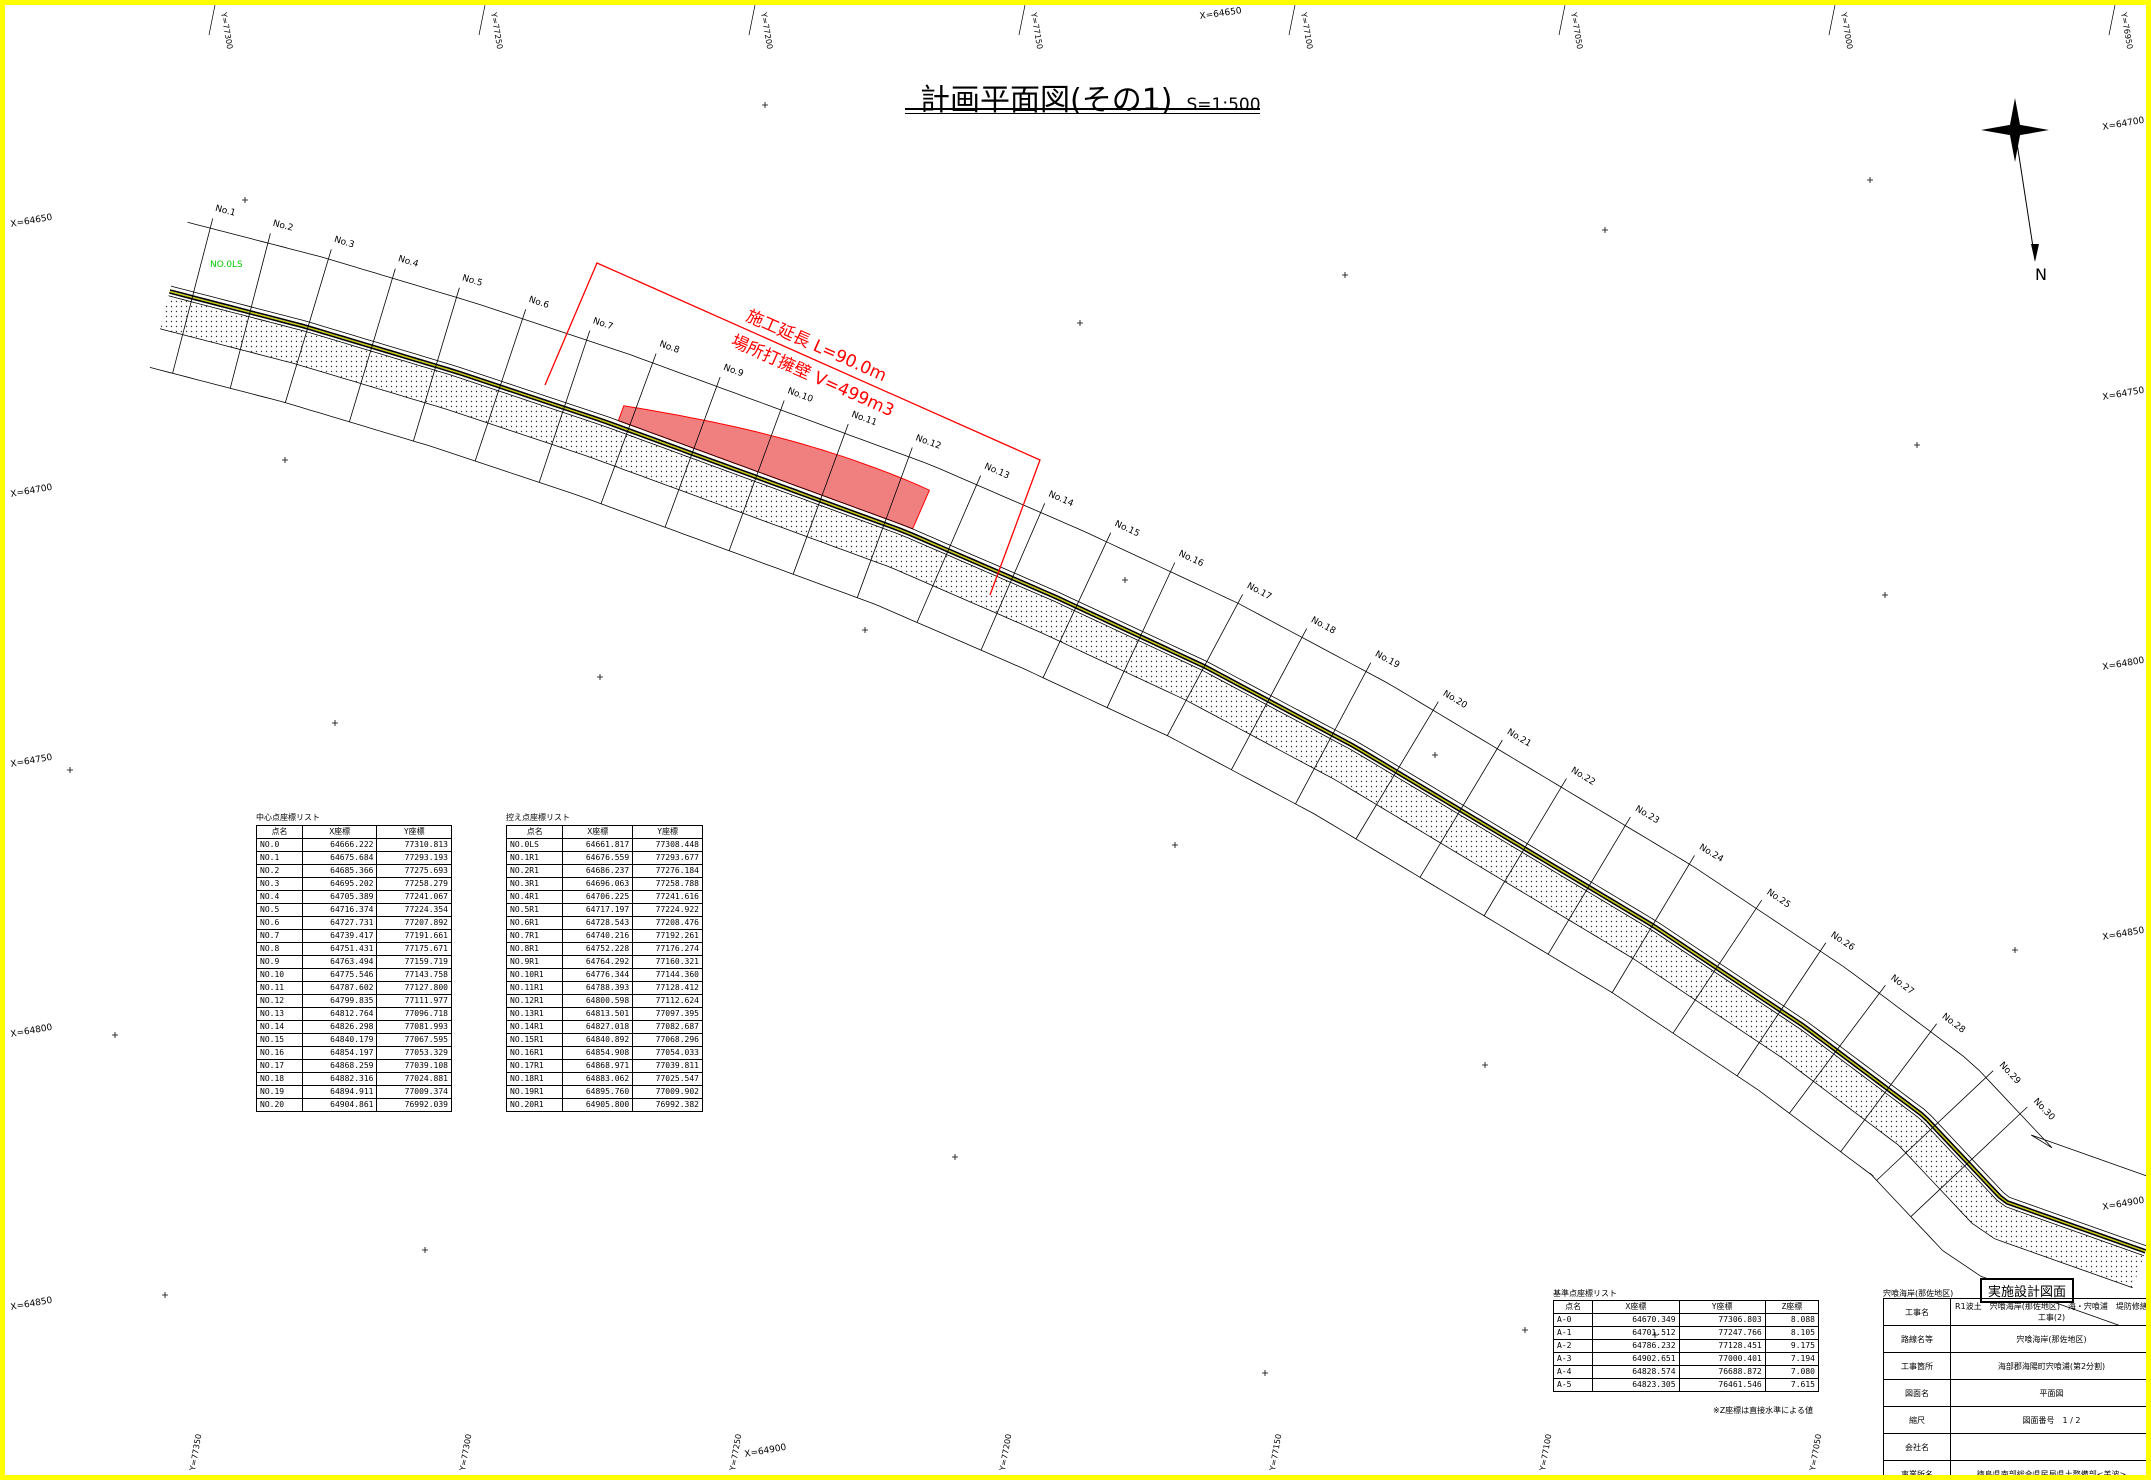 The height and width of the screenshot is (1480, 2151). Describe the element at coordinates (604, 1066) in the screenshot. I see `table-row: NO.17R1 64868.971 77039.811` at that location.